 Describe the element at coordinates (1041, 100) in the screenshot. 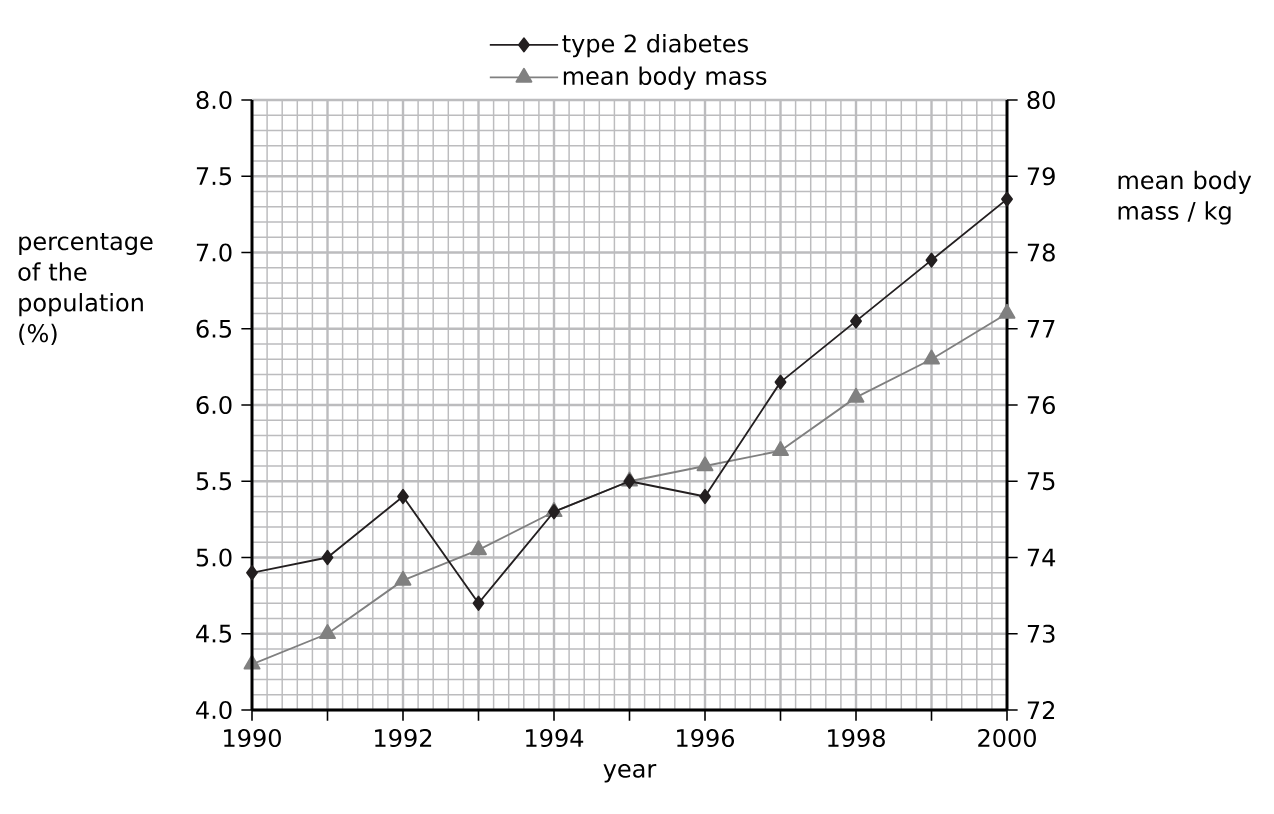

I see `y2-tick-label: 80` at that location.